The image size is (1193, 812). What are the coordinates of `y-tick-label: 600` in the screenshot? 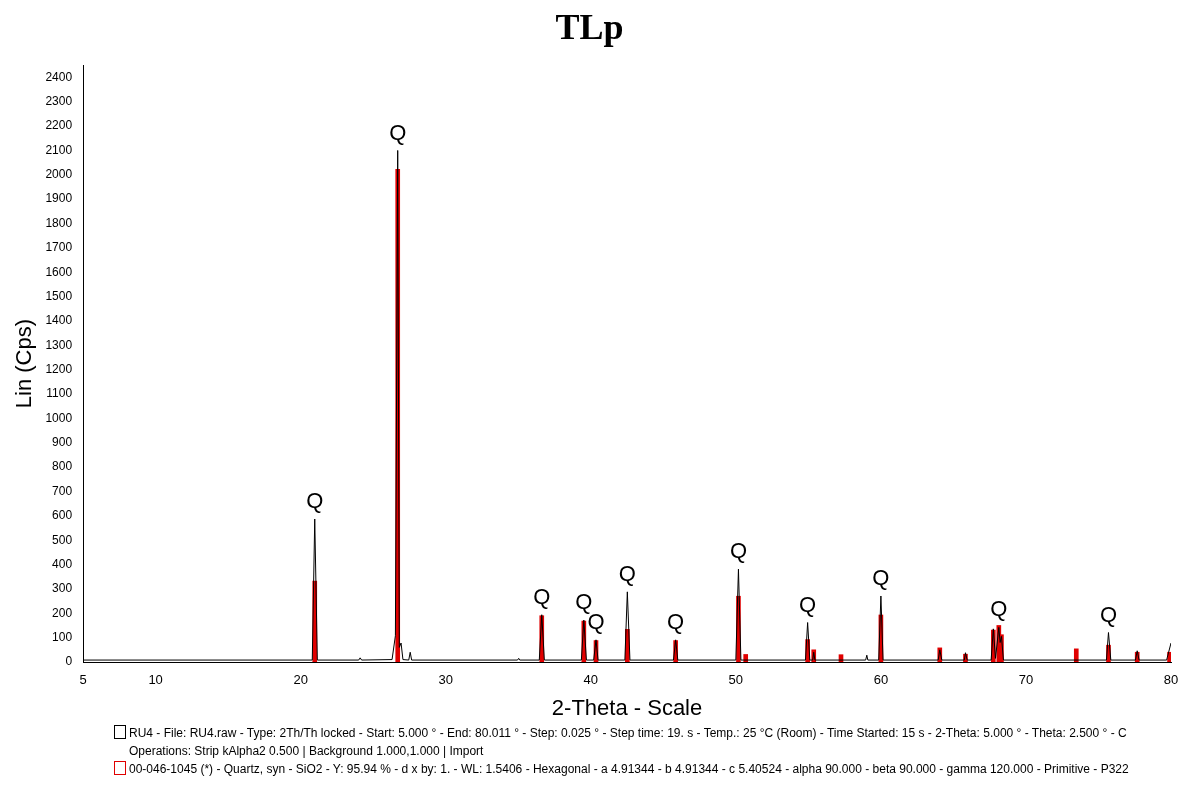 It's located at (62, 515).